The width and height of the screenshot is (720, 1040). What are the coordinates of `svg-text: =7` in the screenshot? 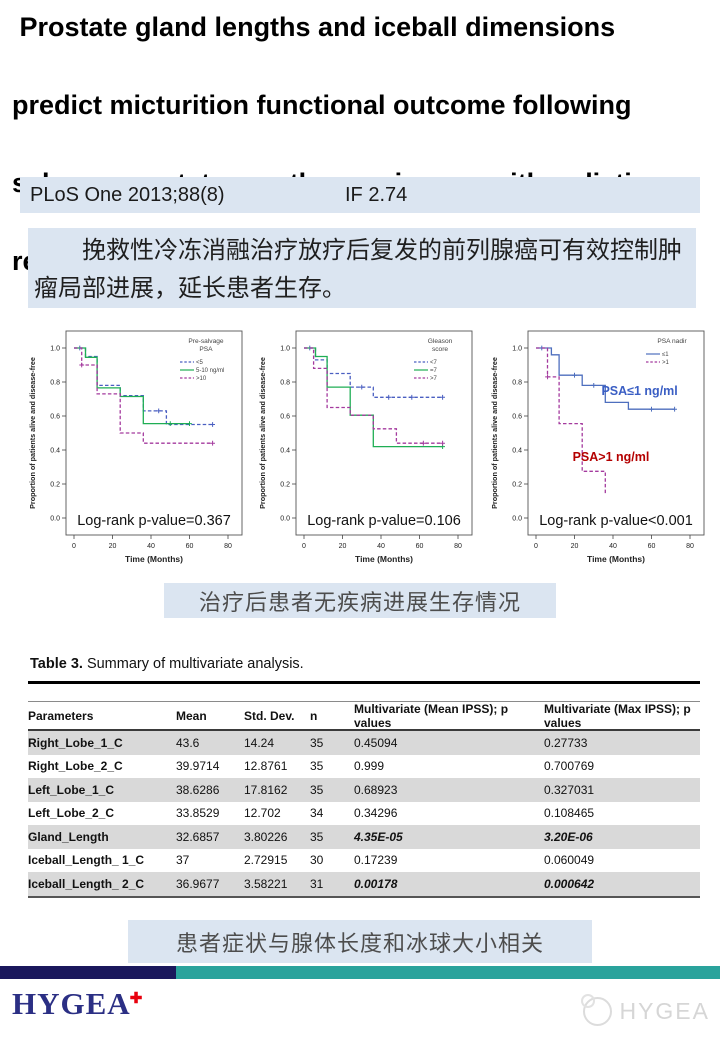 It's located at (434, 371).